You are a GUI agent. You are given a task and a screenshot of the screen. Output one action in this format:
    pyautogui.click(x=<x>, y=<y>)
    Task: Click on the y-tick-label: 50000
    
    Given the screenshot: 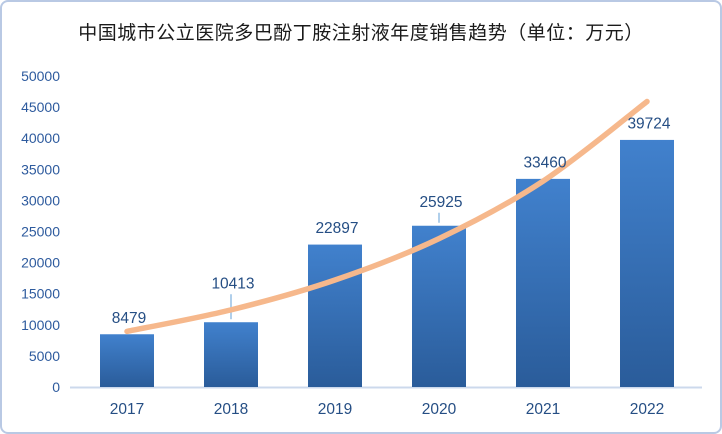 What is the action you would take?
    pyautogui.click(x=40, y=76)
    